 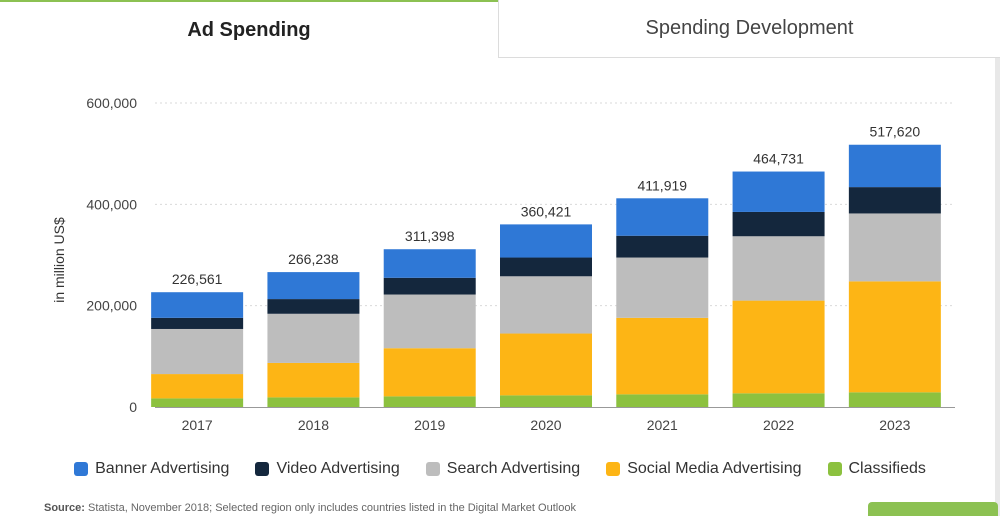 I want to click on legend-item-classifieds: Classifieds, so click(x=876, y=469).